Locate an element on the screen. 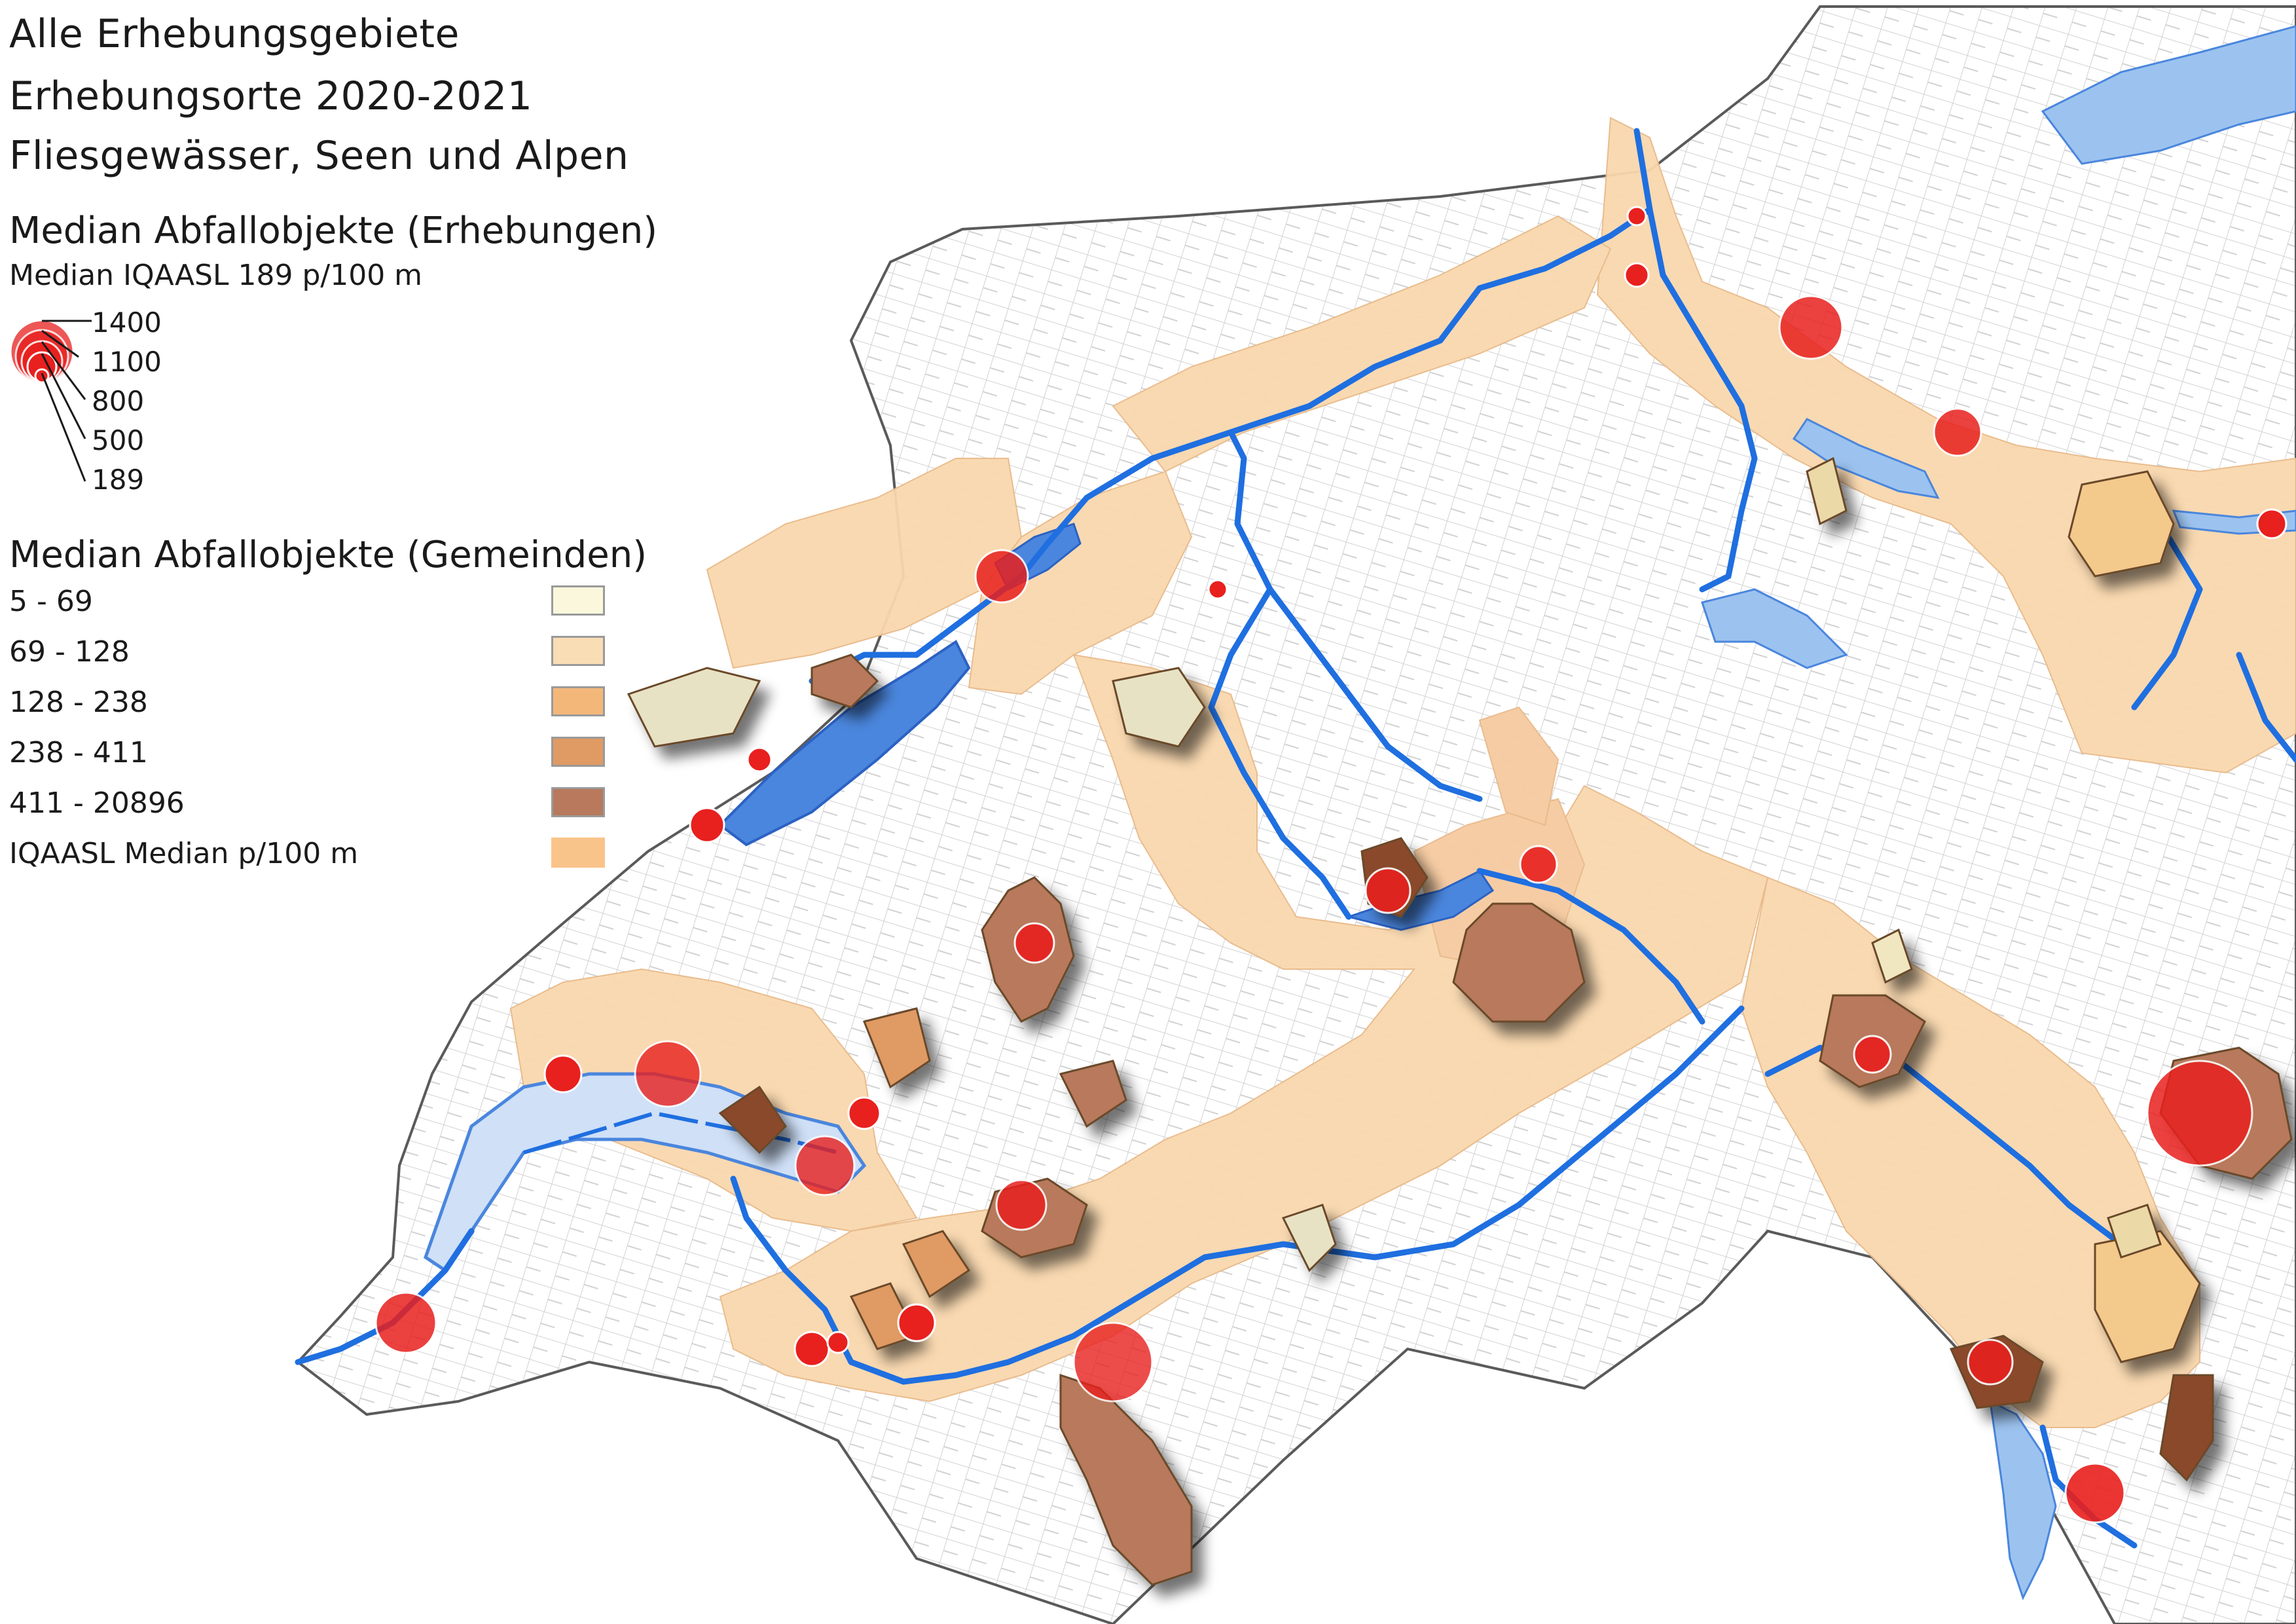 The height and width of the screenshot is (1624, 2296). commune-legend-heading: Median Abfallobjekte (Gemeinden) is located at coordinates (328, 555).